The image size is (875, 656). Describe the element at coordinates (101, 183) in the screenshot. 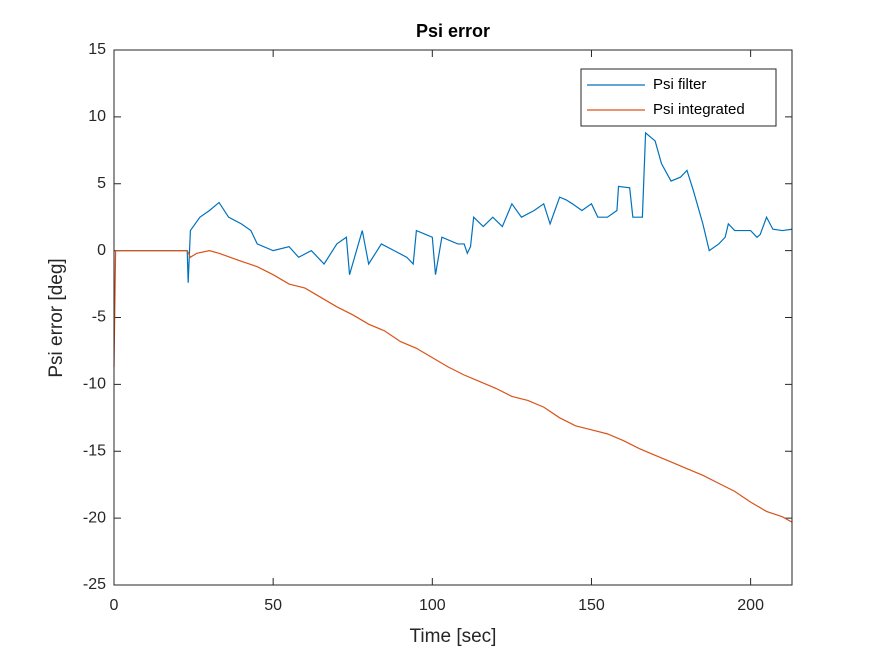

I see `y-tick-label: 5` at that location.